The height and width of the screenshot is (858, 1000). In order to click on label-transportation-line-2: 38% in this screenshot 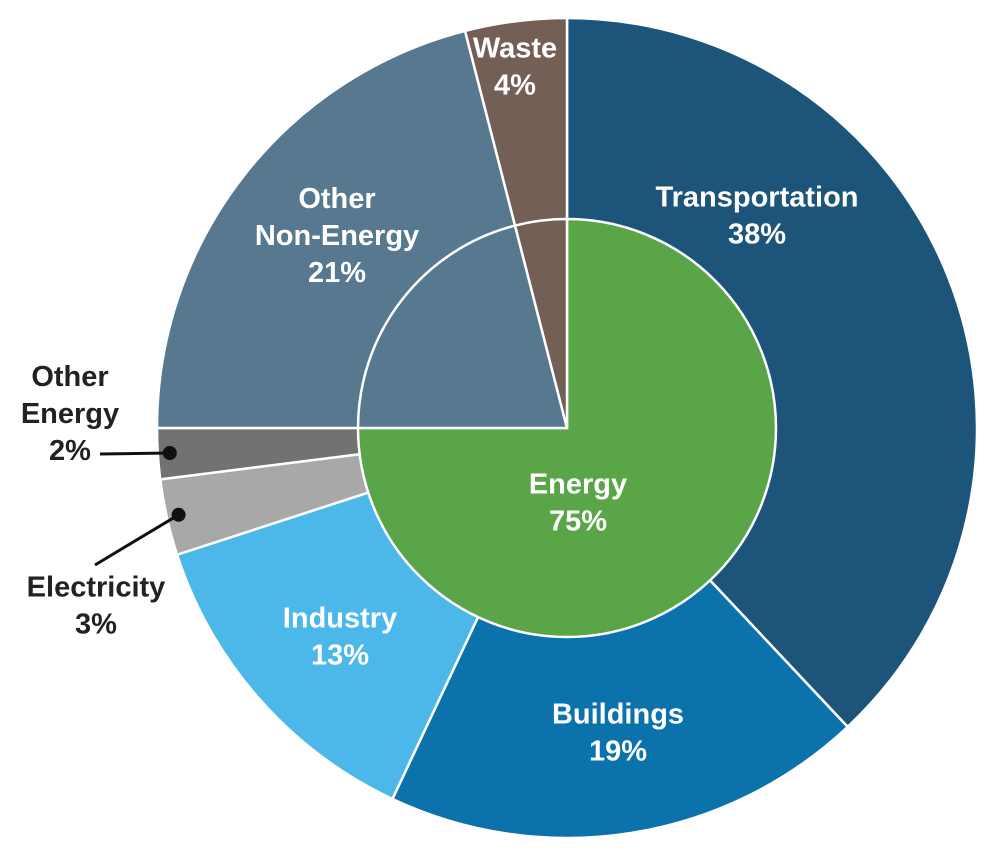, I will do `click(757, 235)`.